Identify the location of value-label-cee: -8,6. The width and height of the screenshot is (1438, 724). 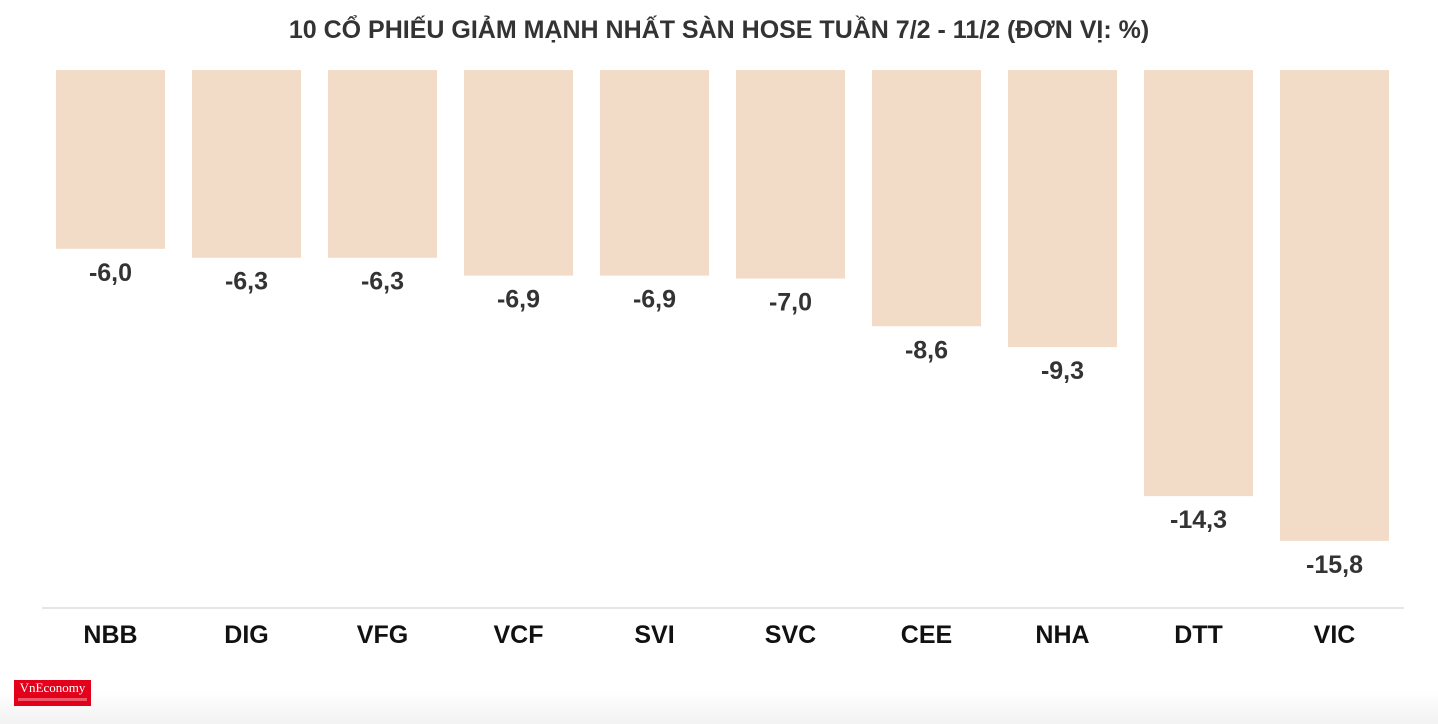
(926, 350).